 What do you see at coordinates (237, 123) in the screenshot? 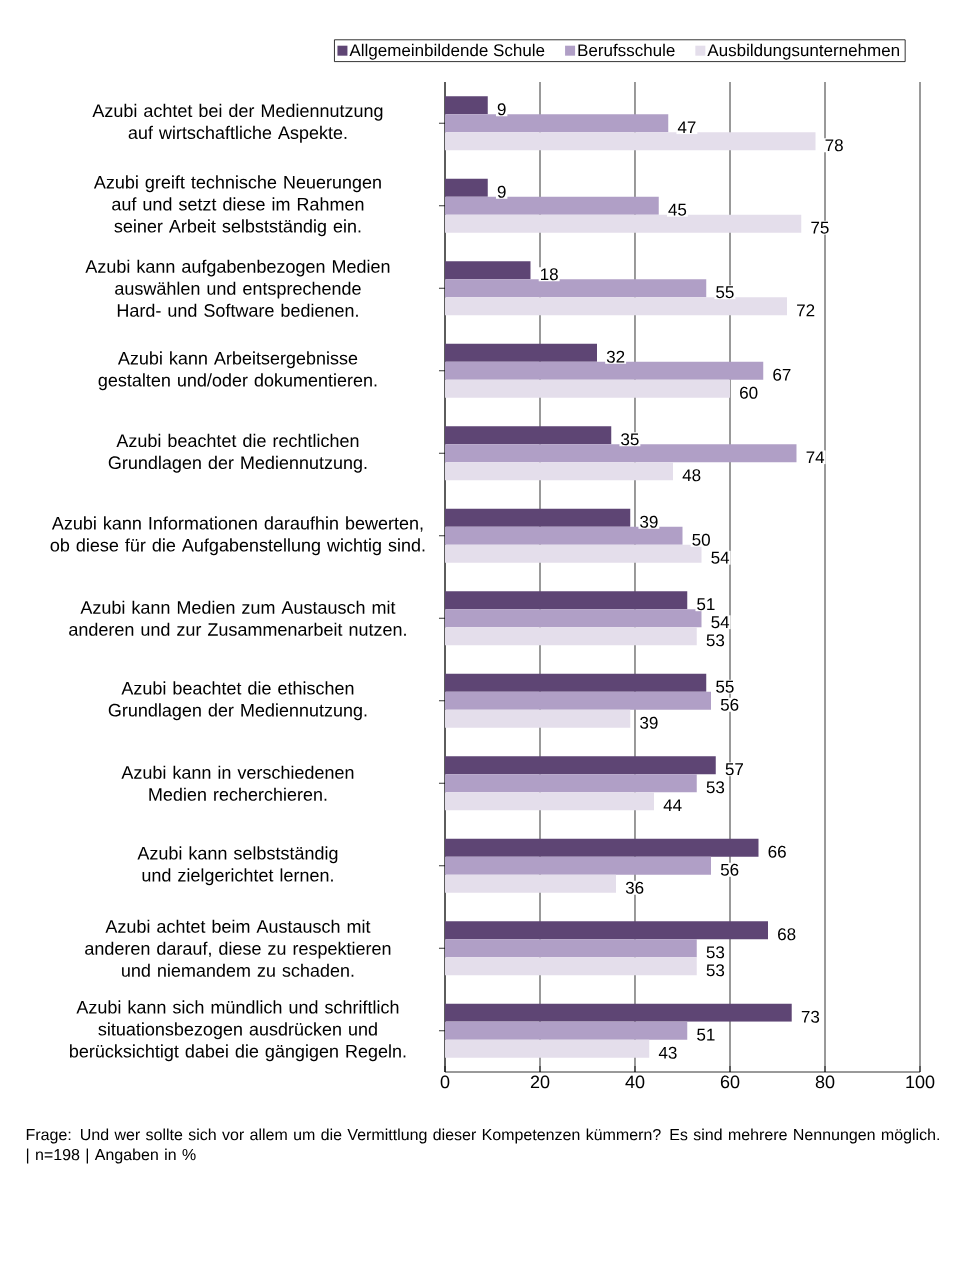
I see `y-tick-label: Azubi achtet bei der Mediennutzung auf wirtschaftliche Aspekte.` at bounding box center [237, 123].